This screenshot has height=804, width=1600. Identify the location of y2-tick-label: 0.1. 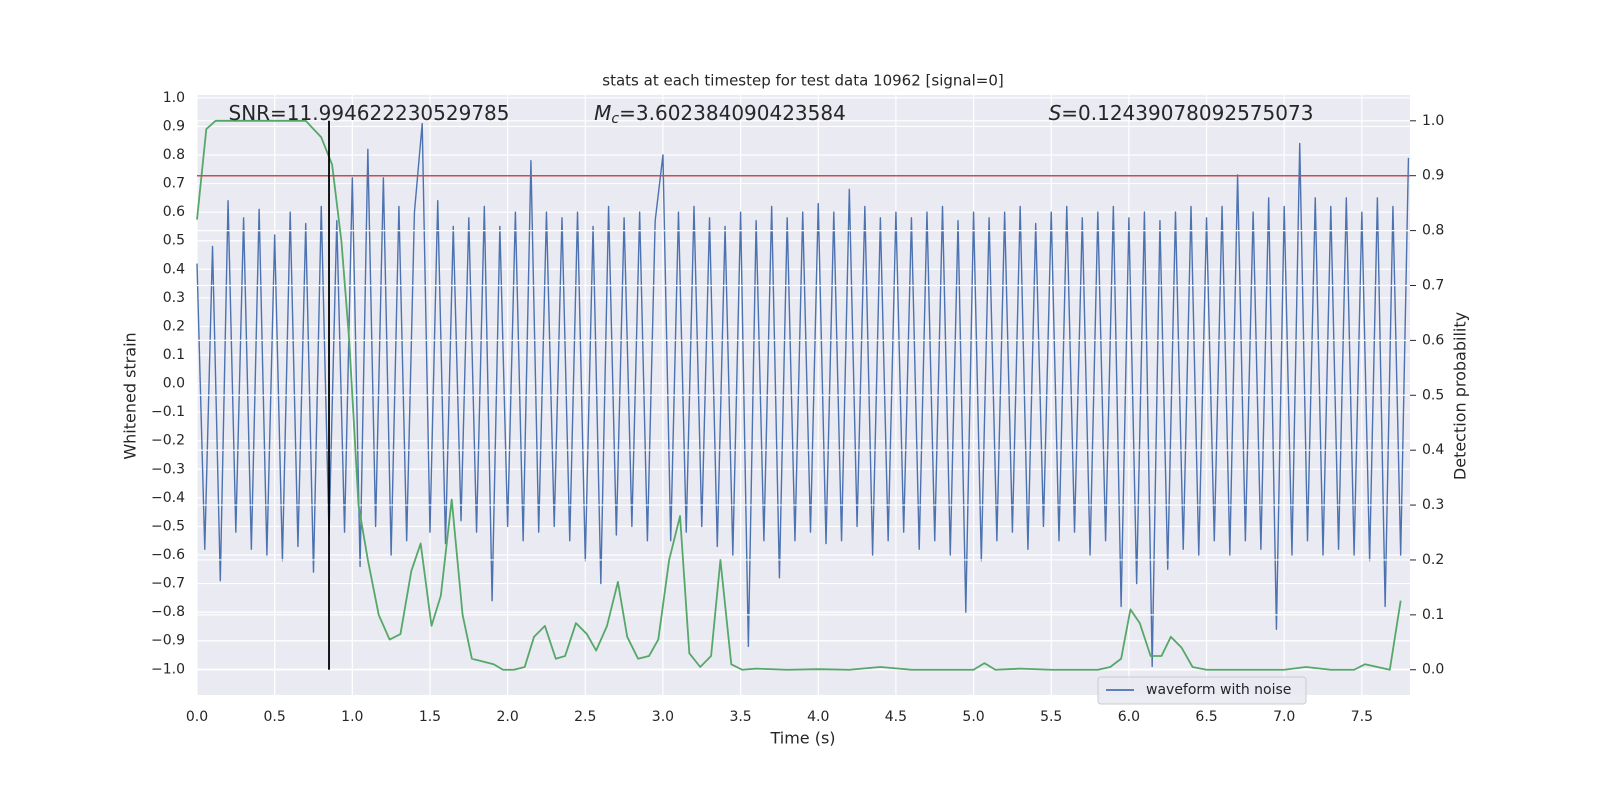
(1433, 615).